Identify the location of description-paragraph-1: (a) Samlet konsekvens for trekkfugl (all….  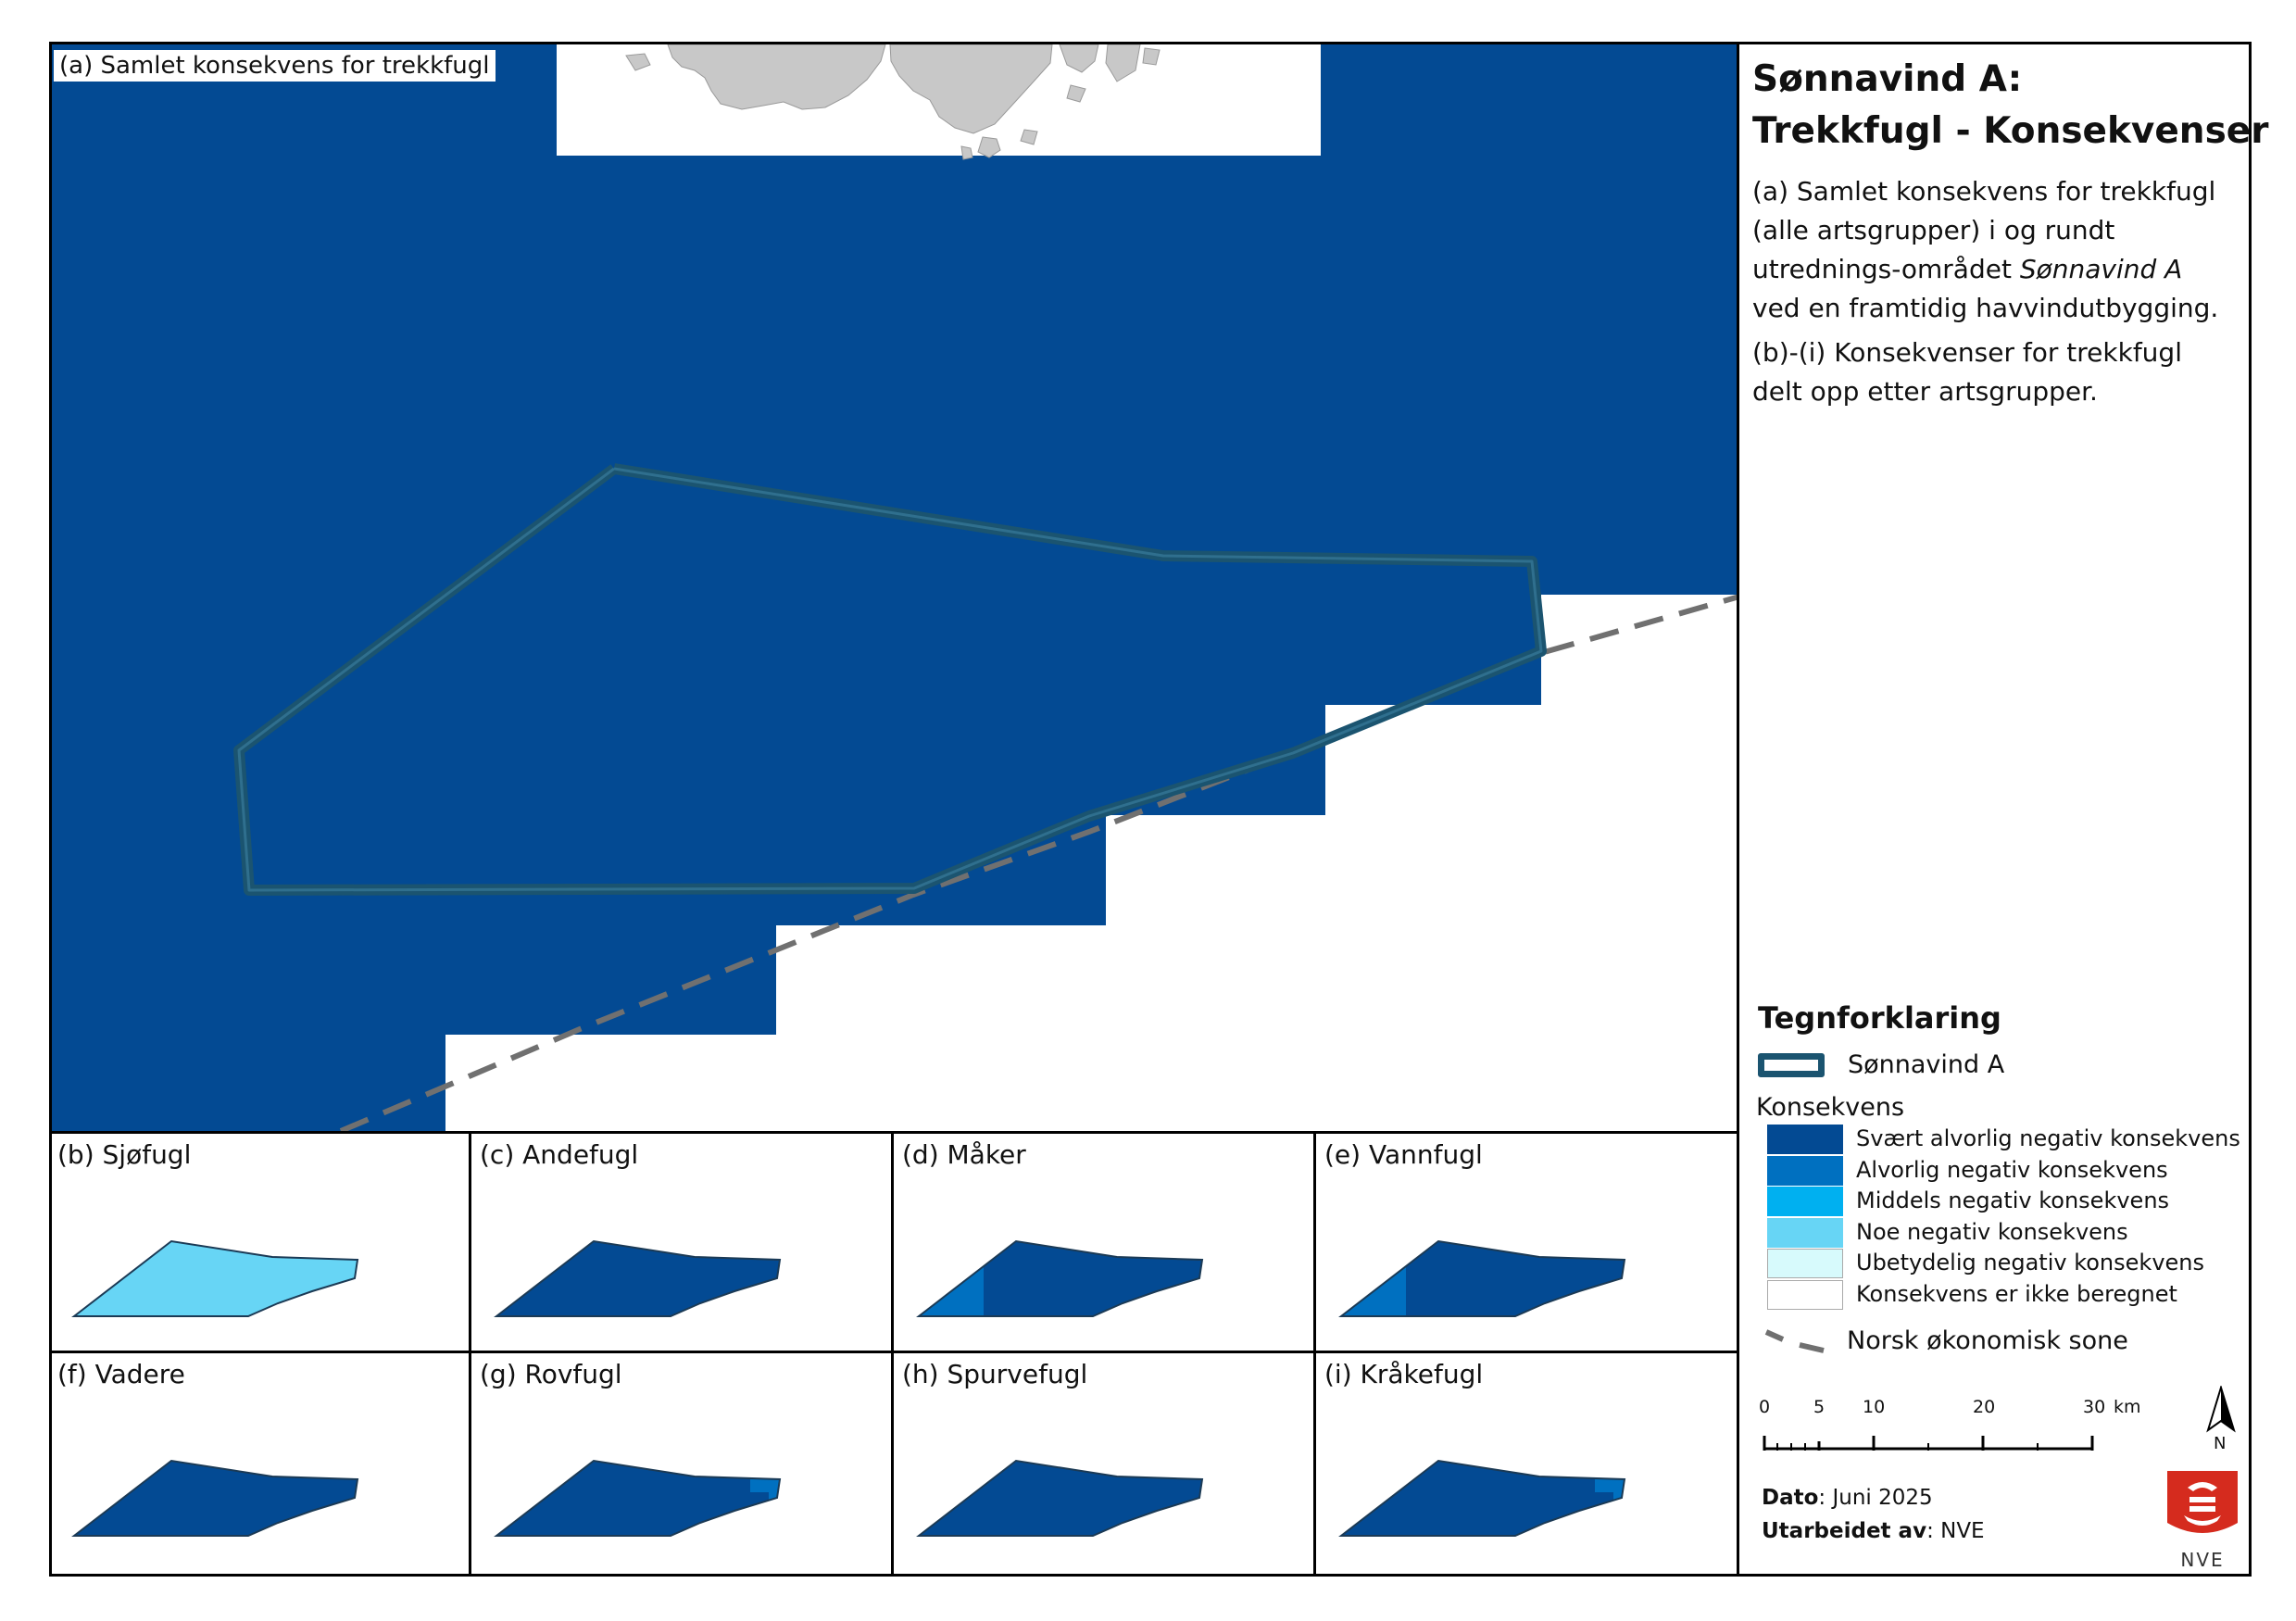
(1985, 249).